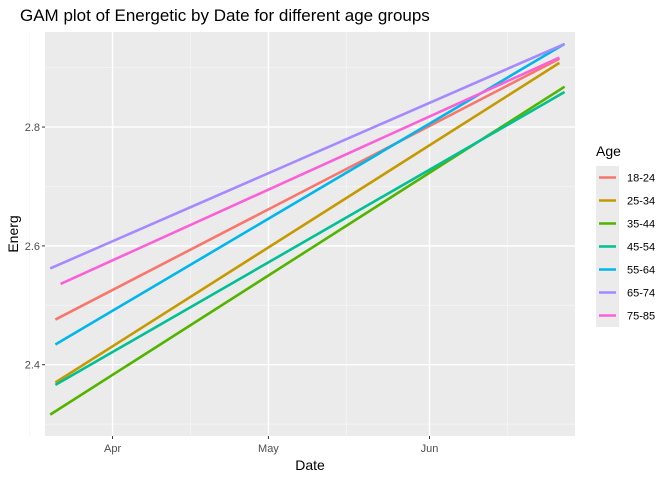 This screenshot has height=480, width=672. Describe the element at coordinates (32, 247) in the screenshot. I see `y-tick-label: 2.6` at that location.